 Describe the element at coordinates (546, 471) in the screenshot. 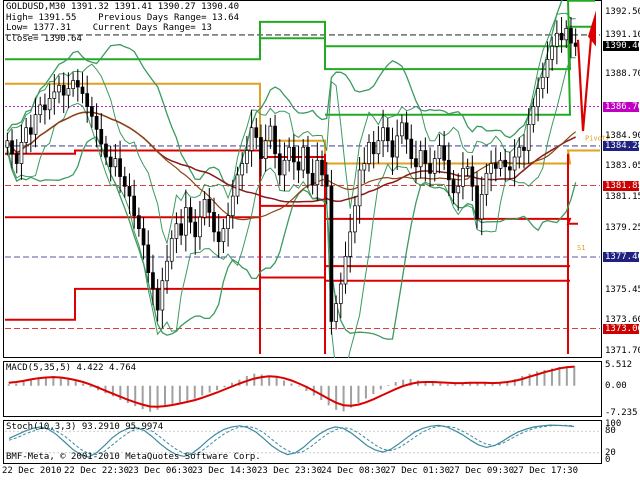

I see `time-axis-tick: 27 Dec 17:30` at that location.